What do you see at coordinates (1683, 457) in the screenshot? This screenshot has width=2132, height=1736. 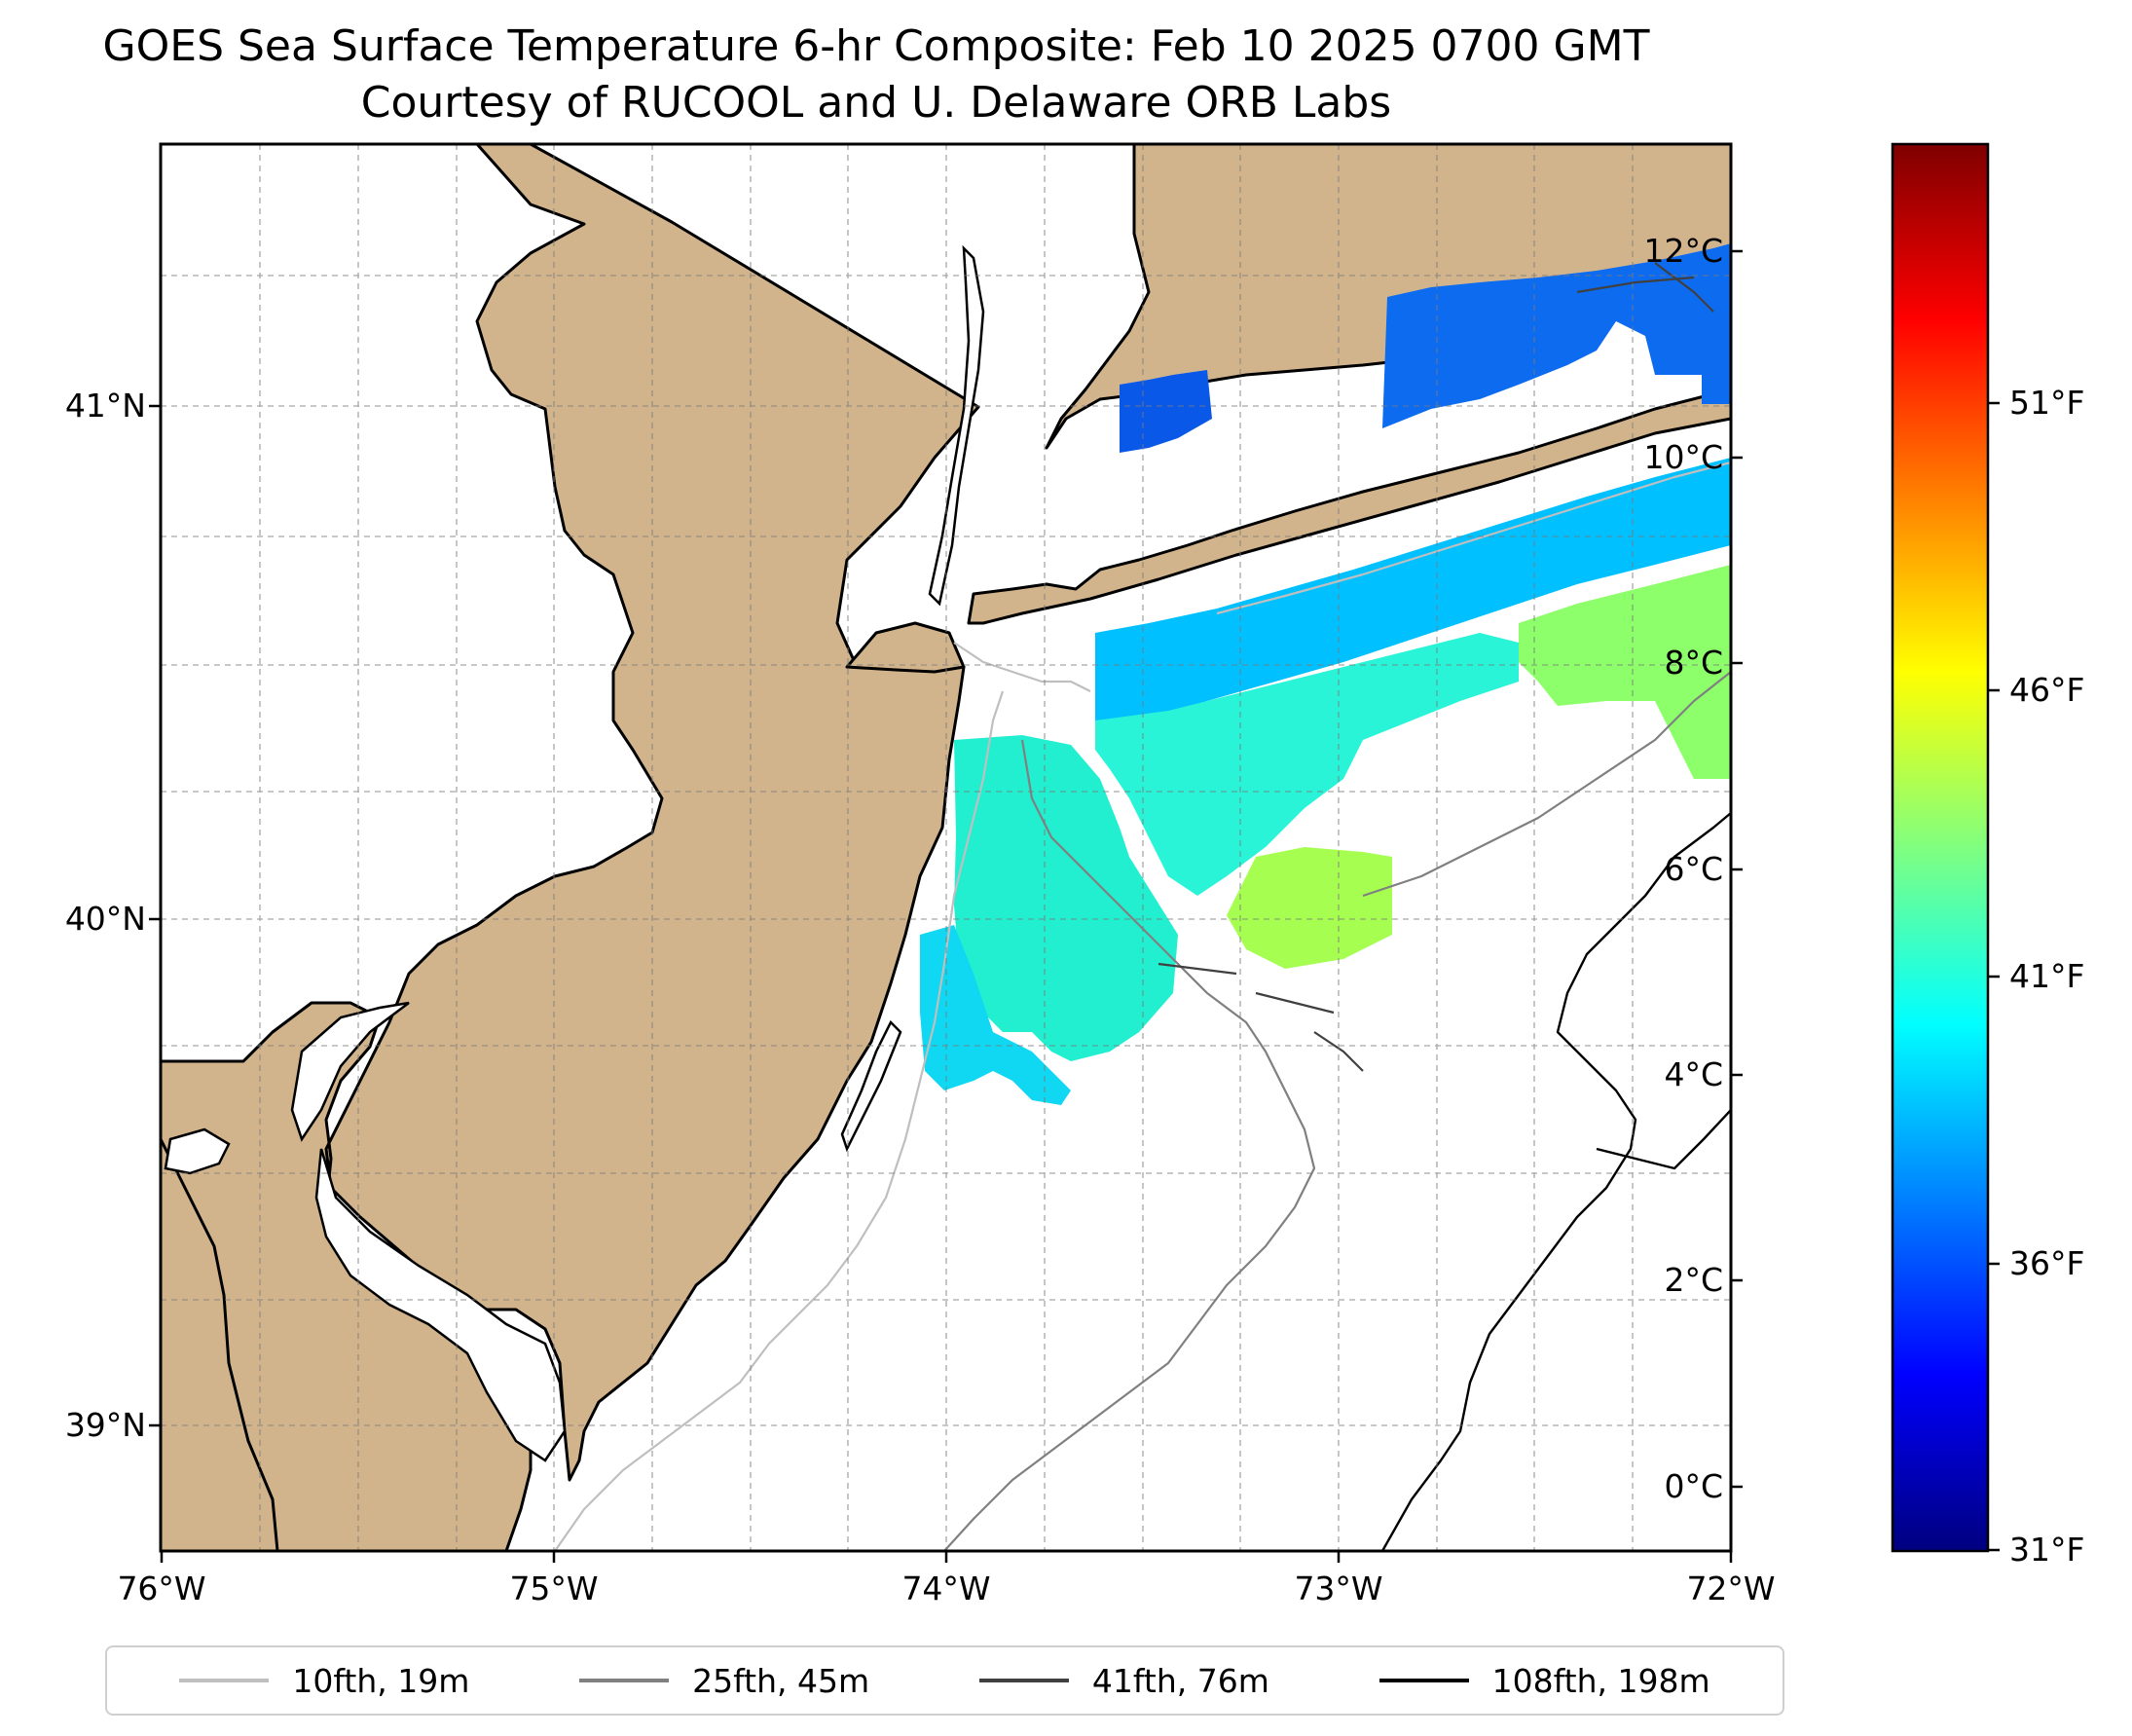 I see `colorbar-celsius-label: 10°C` at bounding box center [1683, 457].